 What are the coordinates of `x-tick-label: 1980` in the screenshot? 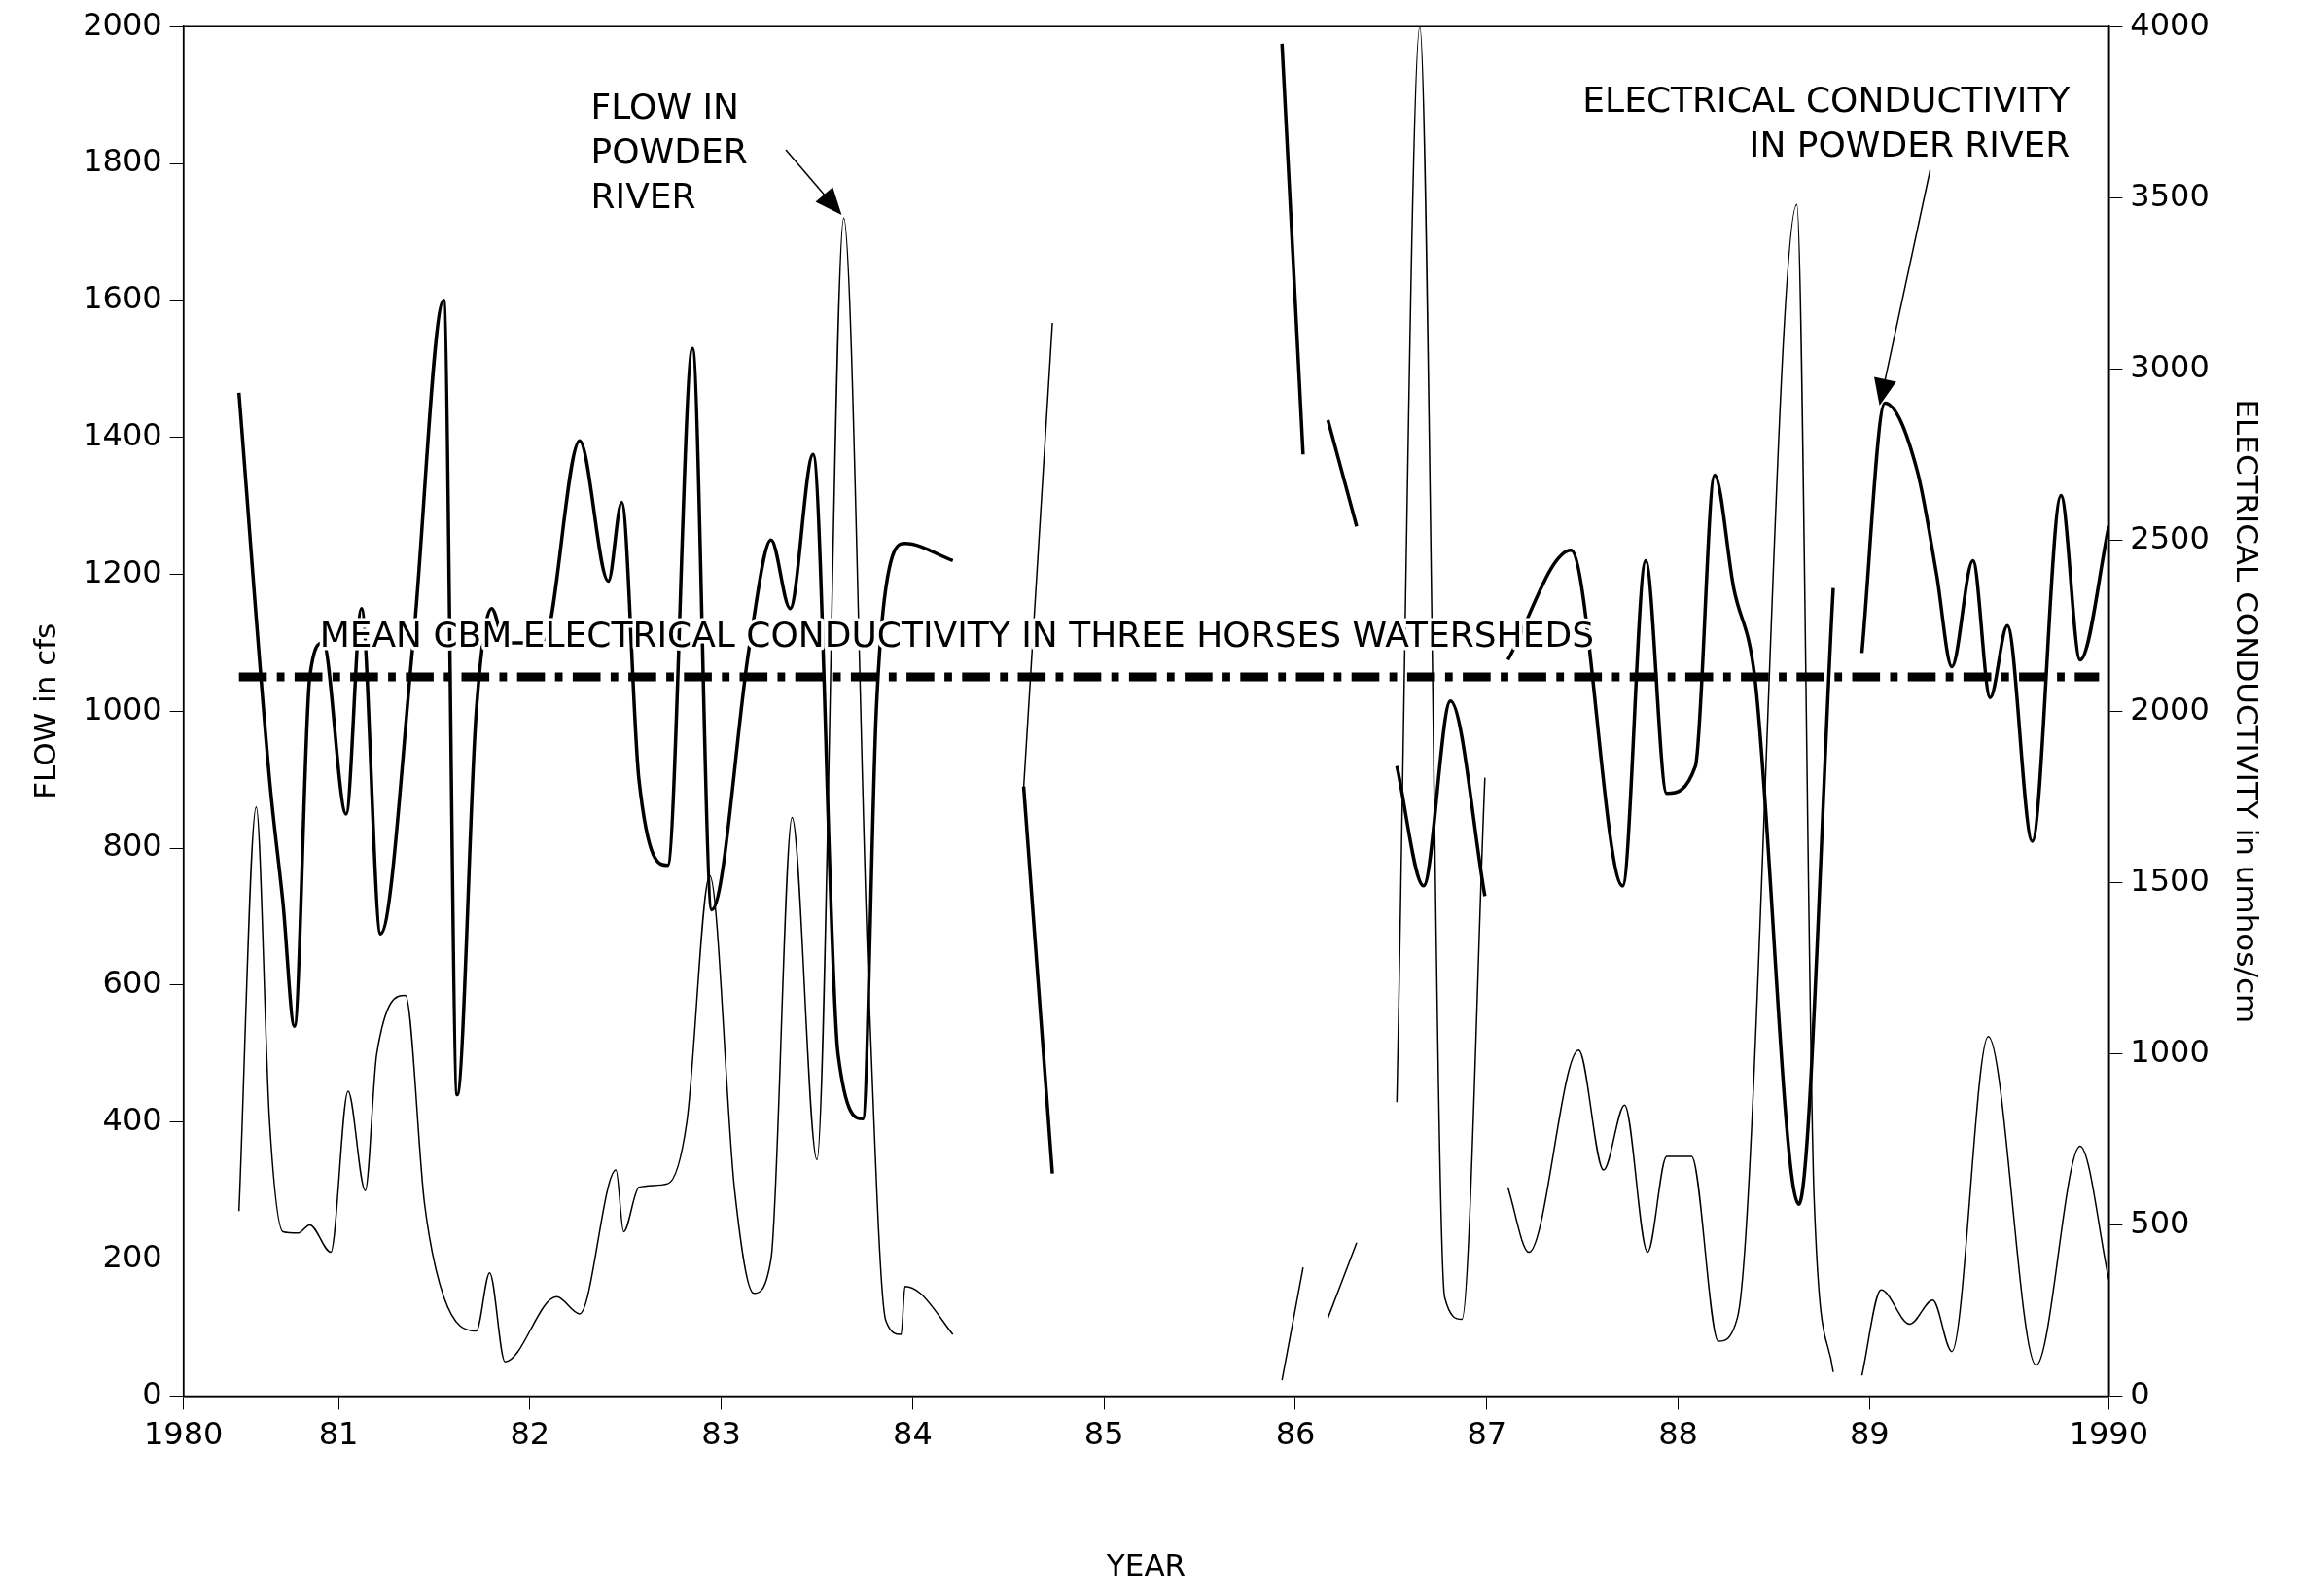 It's located at (183, 1433).